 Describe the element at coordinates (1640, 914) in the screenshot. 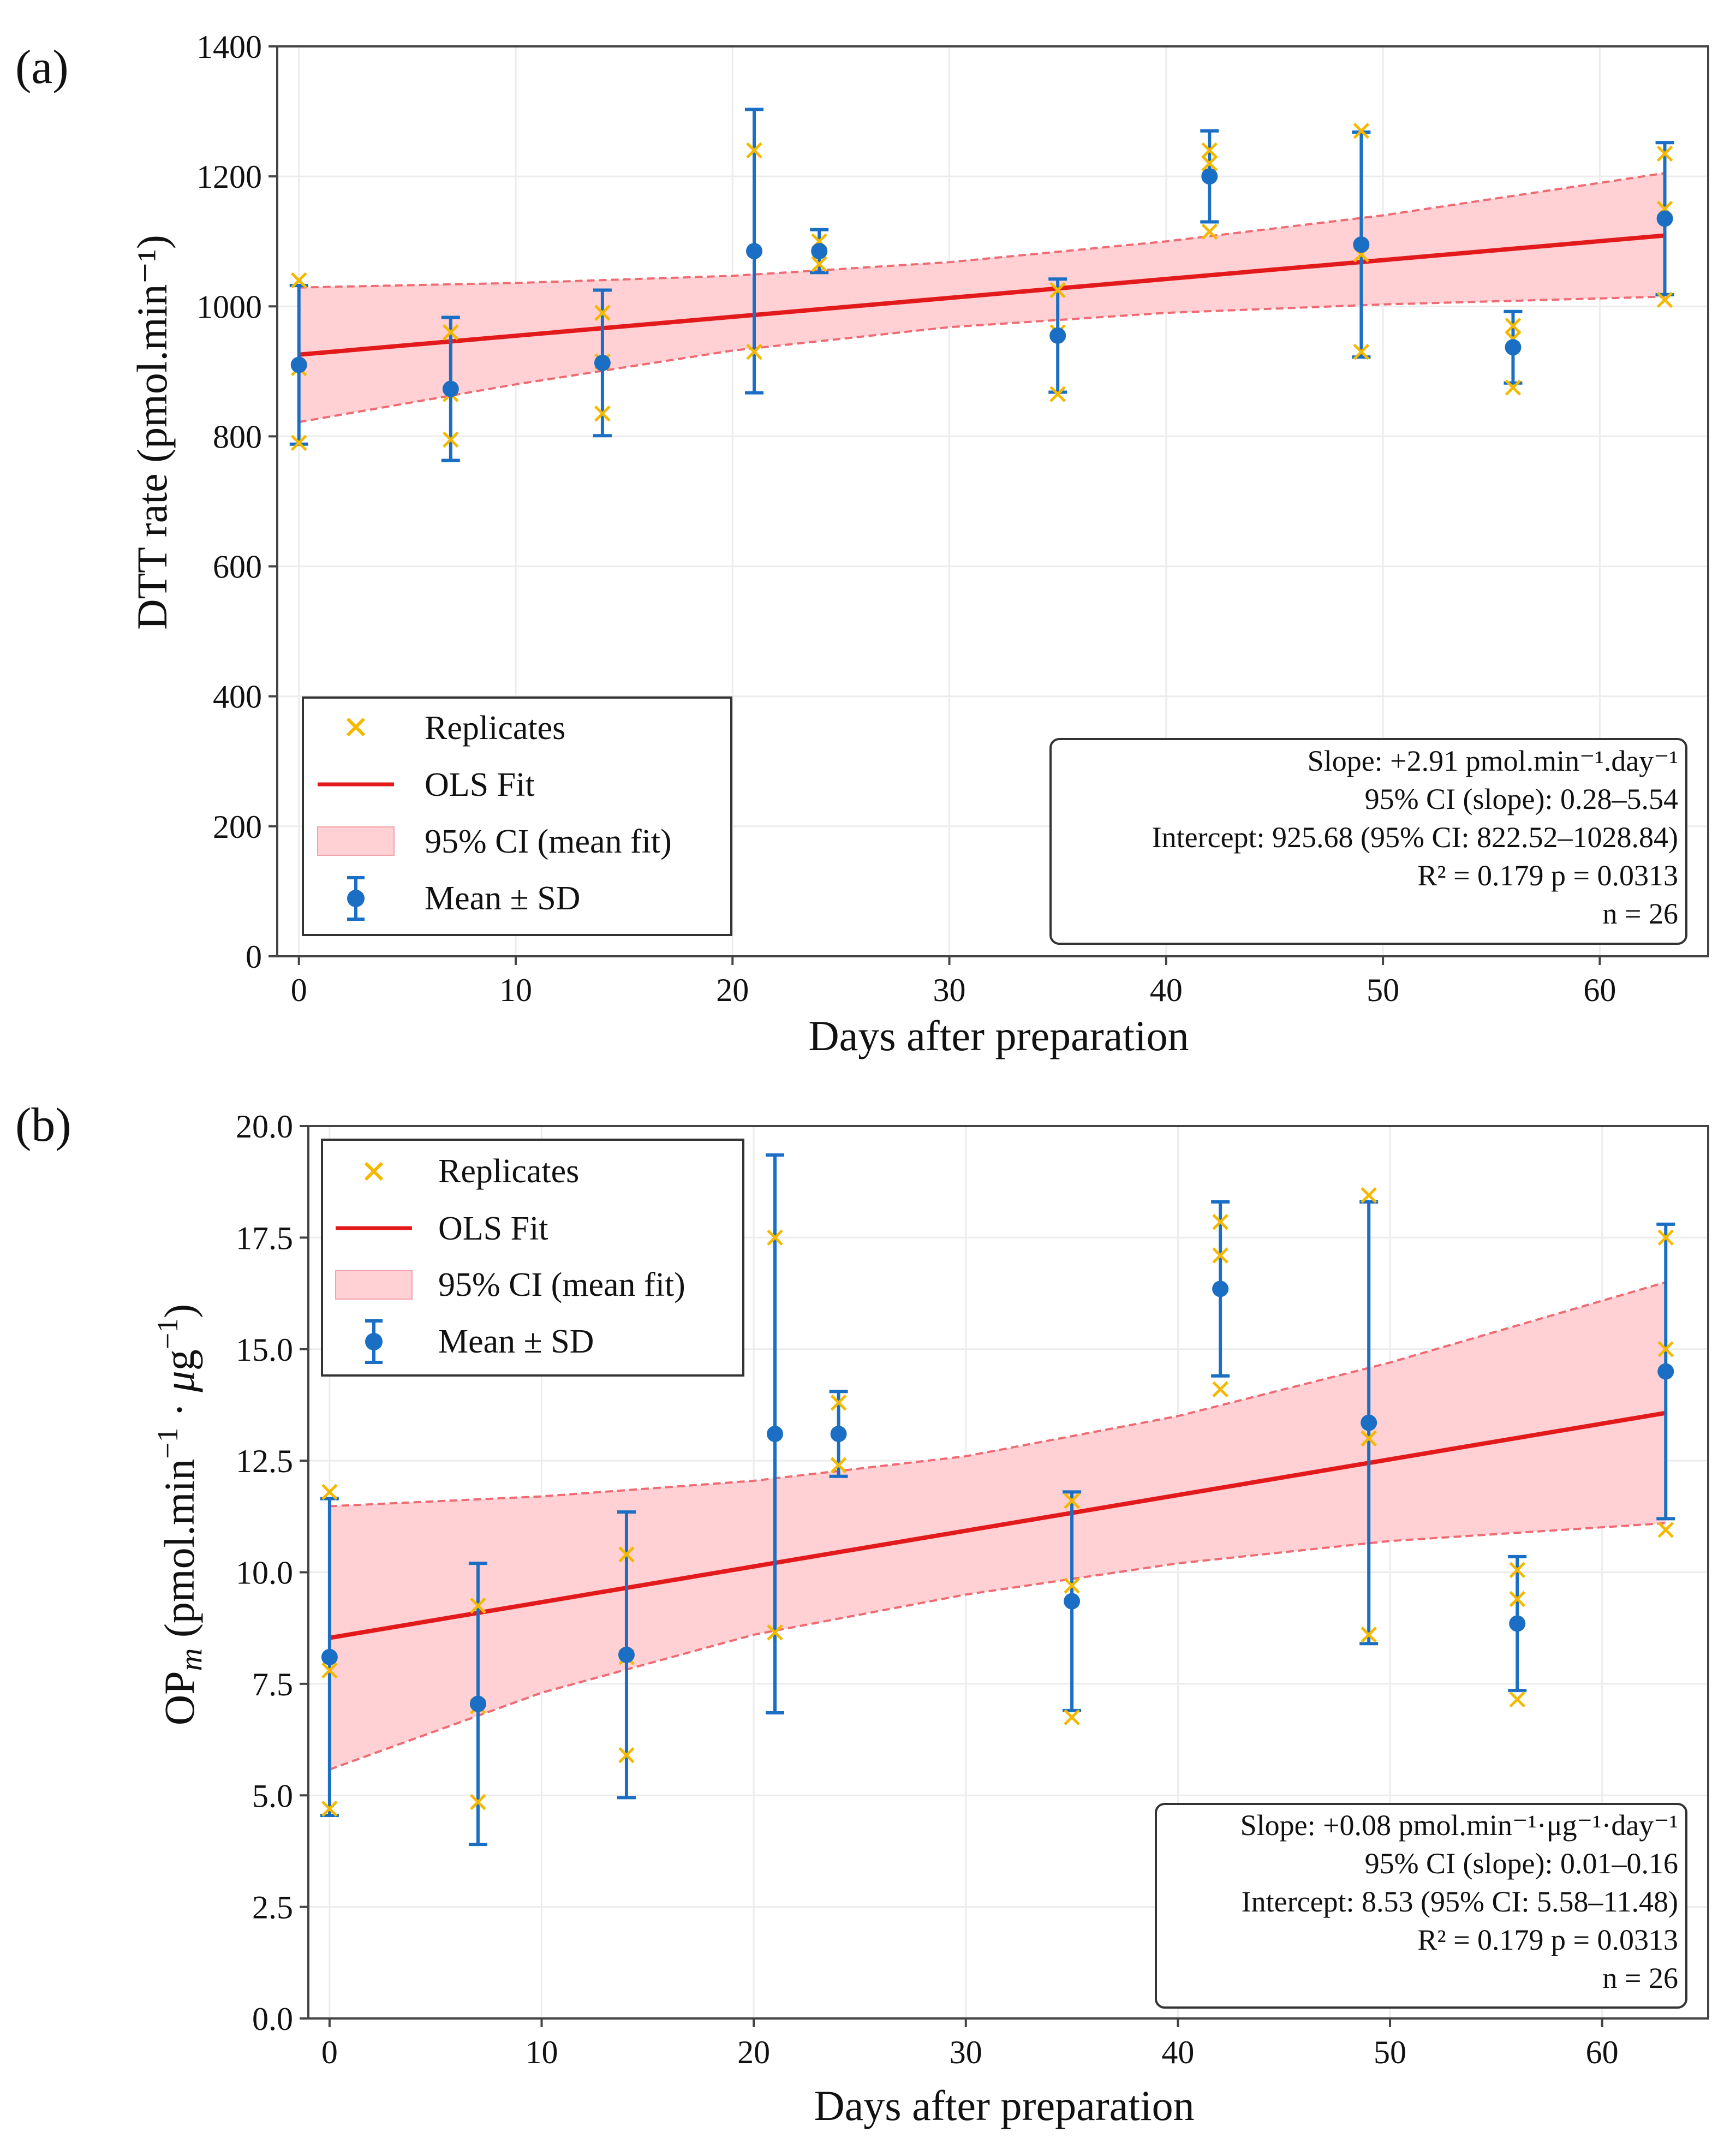

I see `panel-a-stat-n: n = 26` at that location.